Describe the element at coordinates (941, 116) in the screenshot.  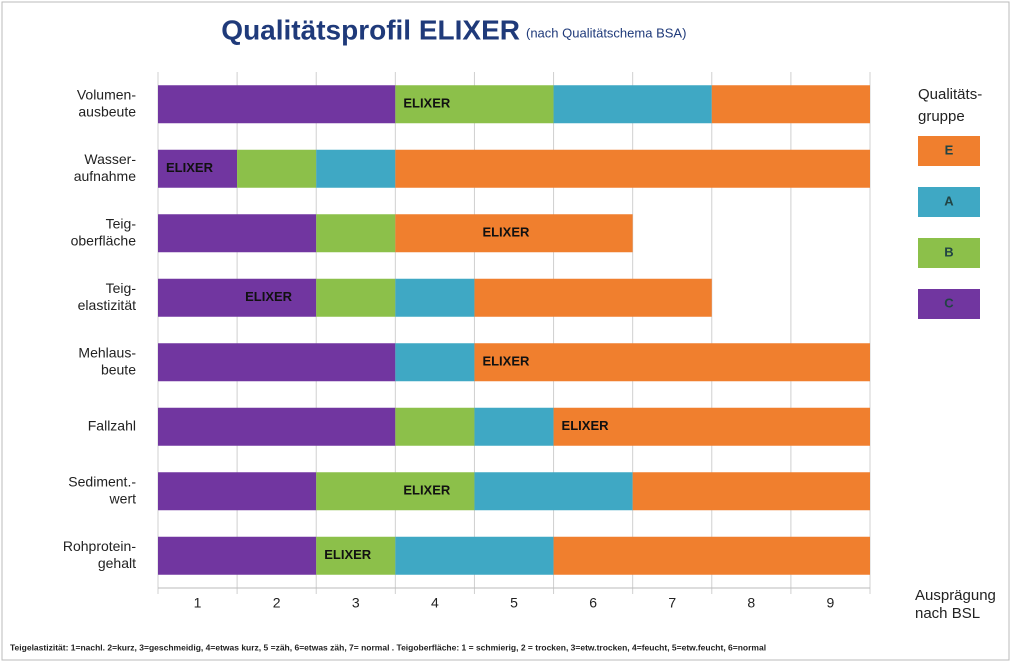
I see `legend-title: gruppe` at that location.